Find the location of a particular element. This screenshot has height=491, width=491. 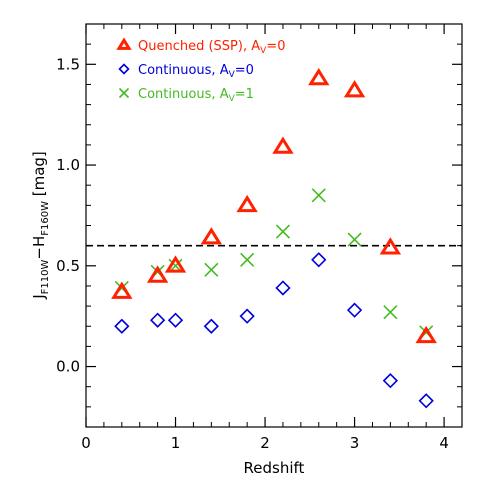

legend-label: Continuous, AV=1 is located at coordinates (196, 95).